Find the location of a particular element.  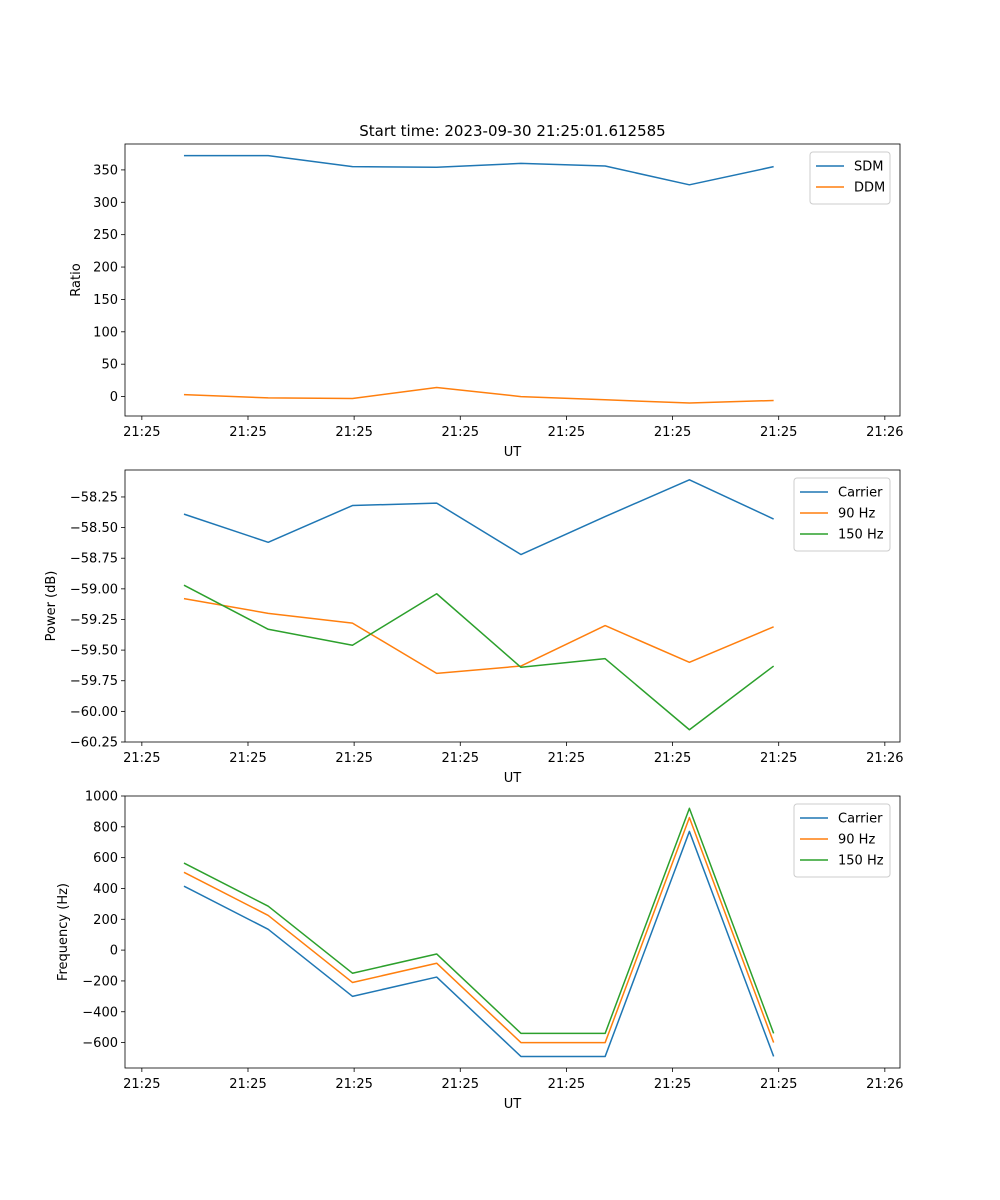

y-tick-label: −200 is located at coordinates (100, 981).